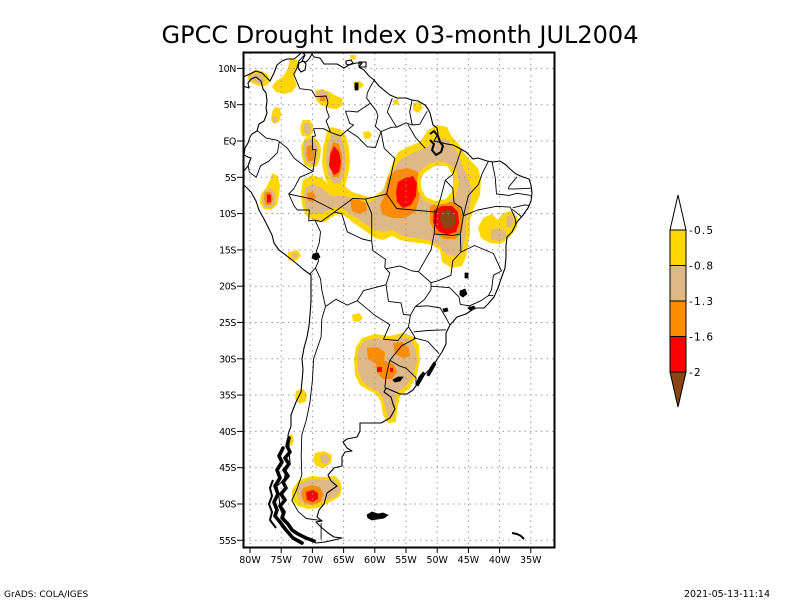  Describe the element at coordinates (302, 66) in the screenshot. I see `lake-maracaibo` at that location.